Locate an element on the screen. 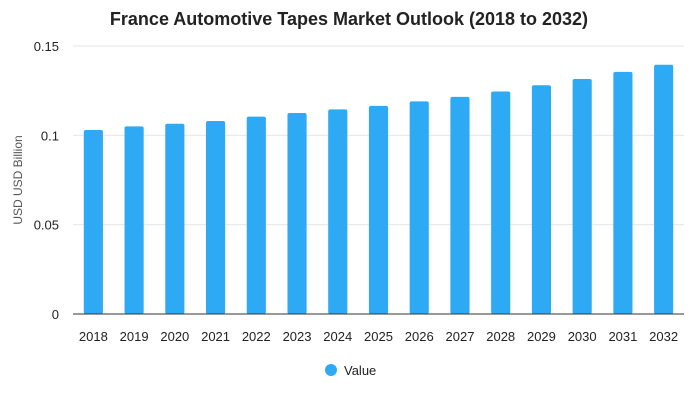  x-tick-label: 2020 is located at coordinates (174, 336).